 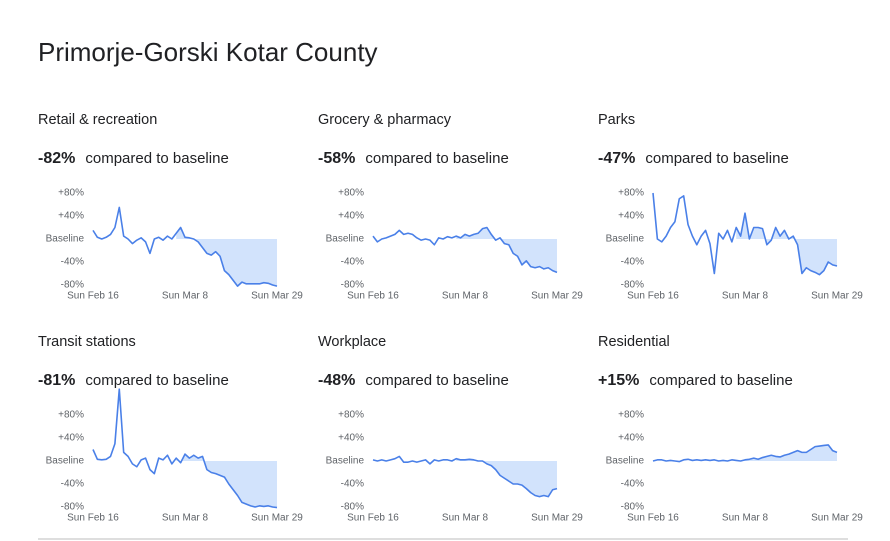 What do you see at coordinates (56, 158) in the screenshot?
I see `change-value: -82%` at bounding box center [56, 158].